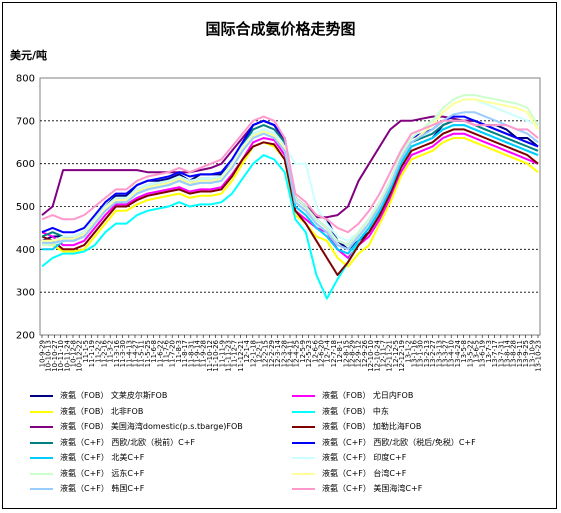 This screenshot has height=513, width=561. What do you see at coordinates (427, 353) in the screenshot?
I see `x-tick-label: 13-2-13` at bounding box center [427, 353].